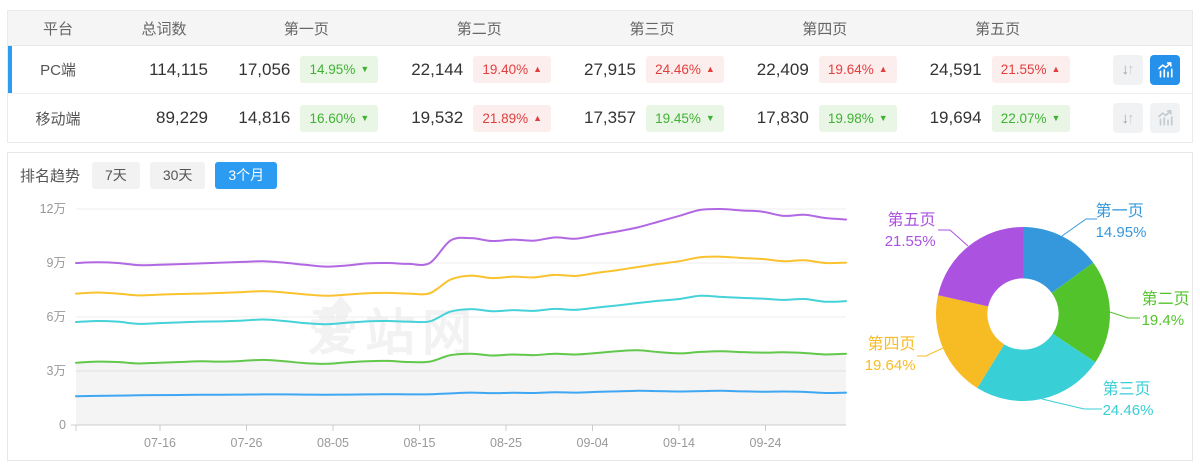 Image resolution: width=1200 pixels, height=469 pixels. Describe the element at coordinates (62, 425) in the screenshot. I see `svg-text: 0` at that location.